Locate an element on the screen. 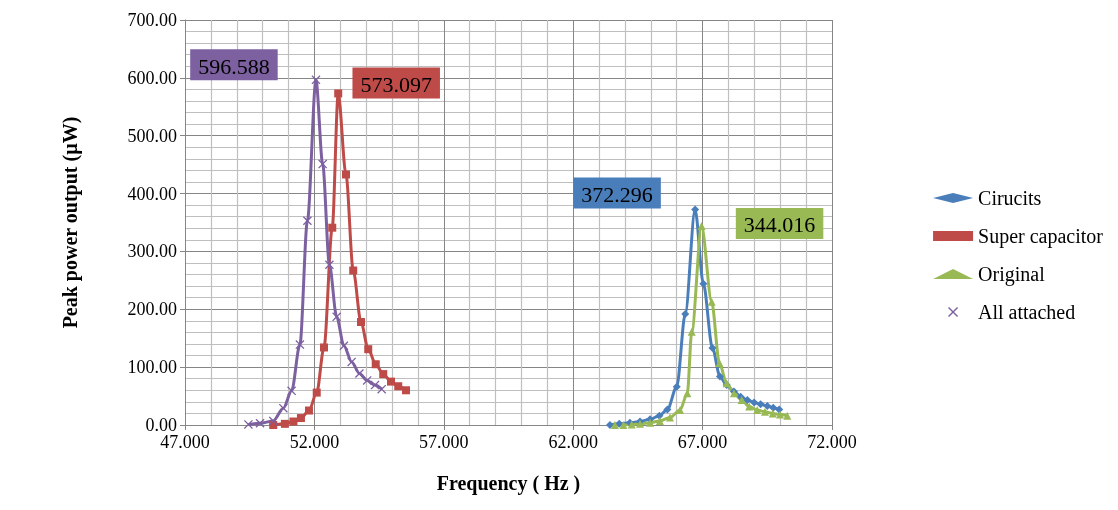 The height and width of the screenshot is (510, 1118). data-label: 344.016 is located at coordinates (779, 225).